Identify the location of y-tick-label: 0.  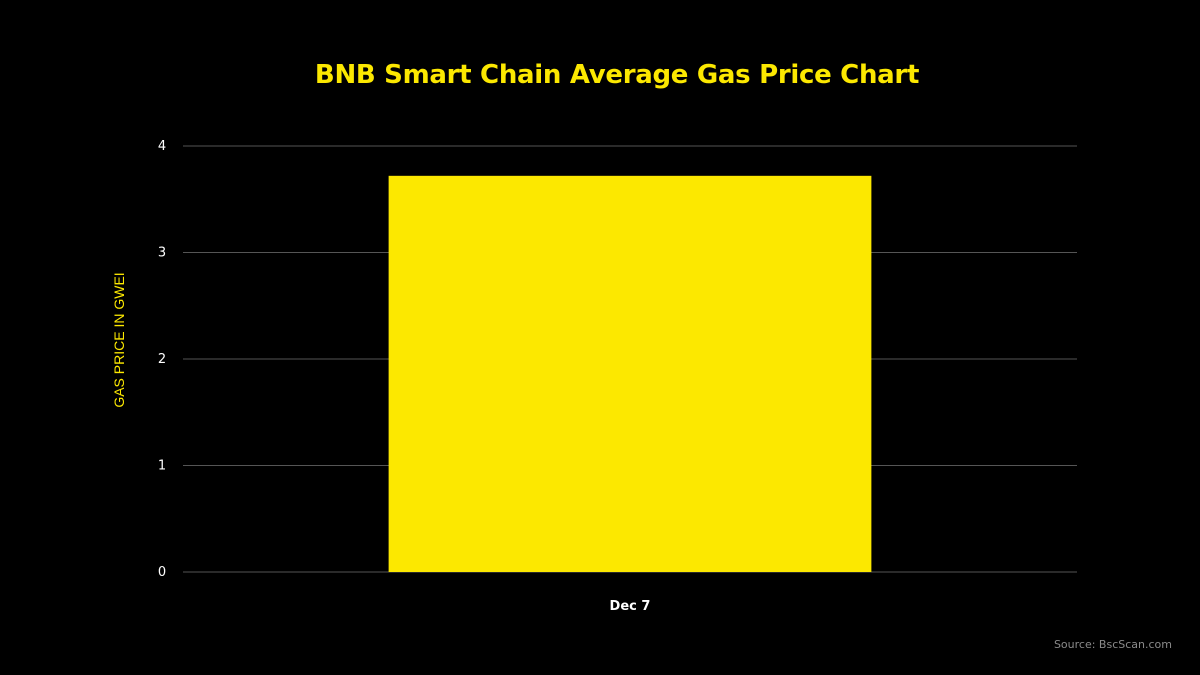
(162, 572).